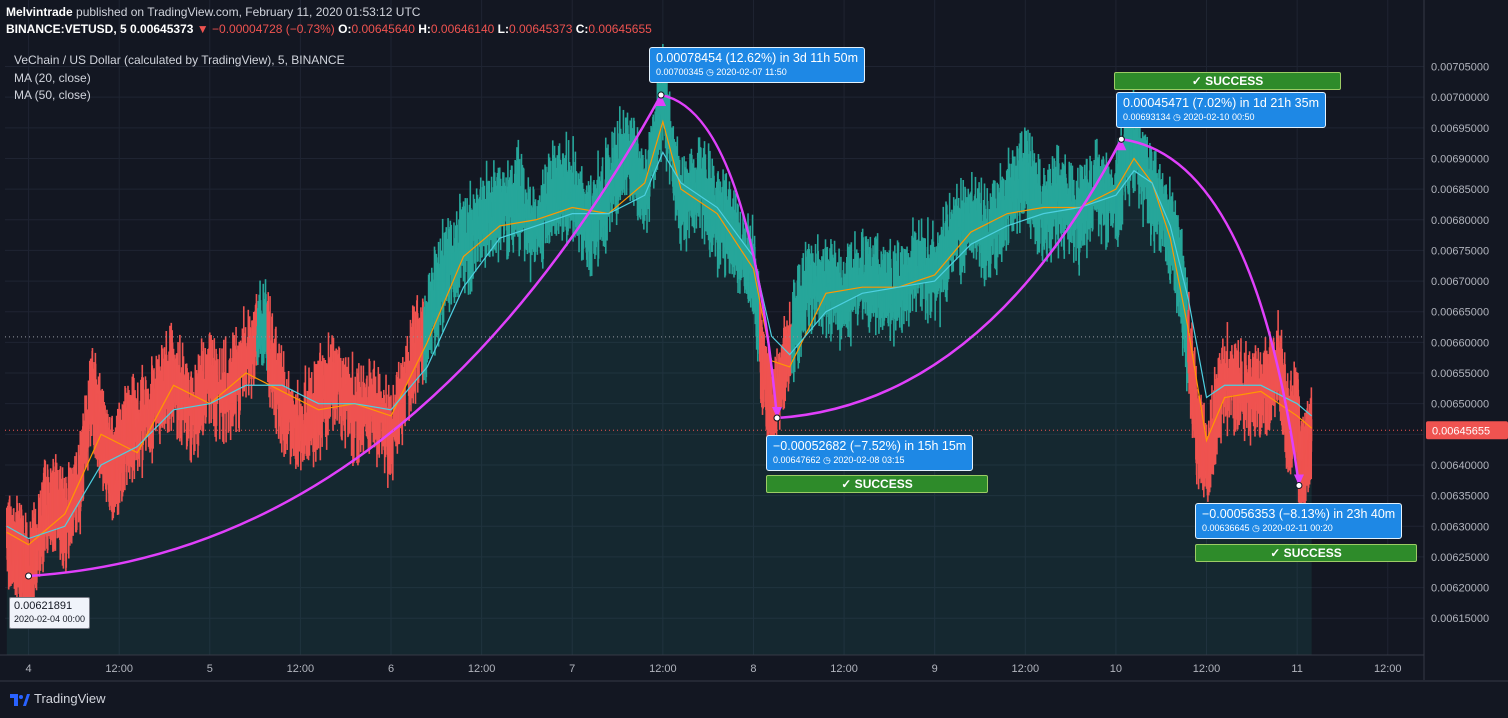 This screenshot has width=1508, height=718. Describe the element at coordinates (1460, 527) in the screenshot. I see `y-tick-label: 0.00630000` at that location.